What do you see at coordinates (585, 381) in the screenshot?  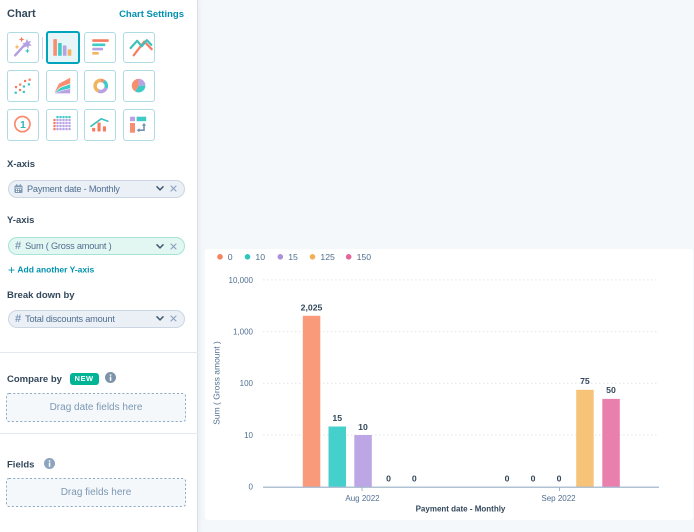 I see `svg-text: 75` at bounding box center [585, 381].